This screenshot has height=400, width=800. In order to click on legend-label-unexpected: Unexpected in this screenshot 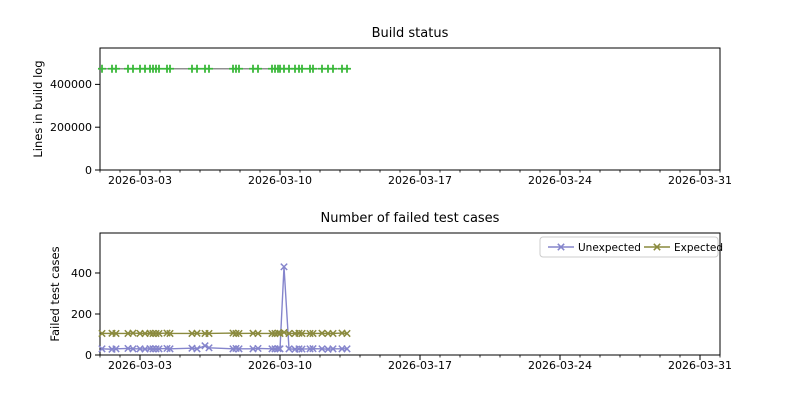, I will do `click(609, 248)`.